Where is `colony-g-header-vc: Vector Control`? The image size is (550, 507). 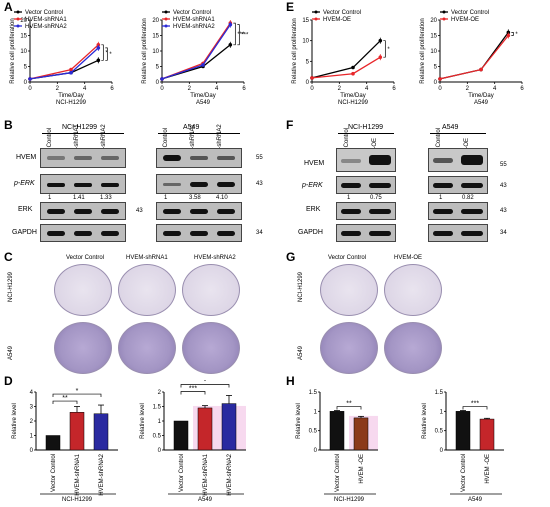
colony-g-header-vc: Vector Control is located at coordinates (347, 258).